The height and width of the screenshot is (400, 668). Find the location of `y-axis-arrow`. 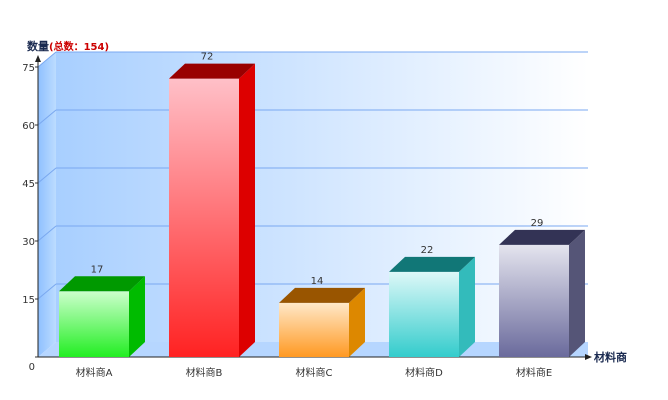

y-axis-arrow is located at coordinates (38, 58).